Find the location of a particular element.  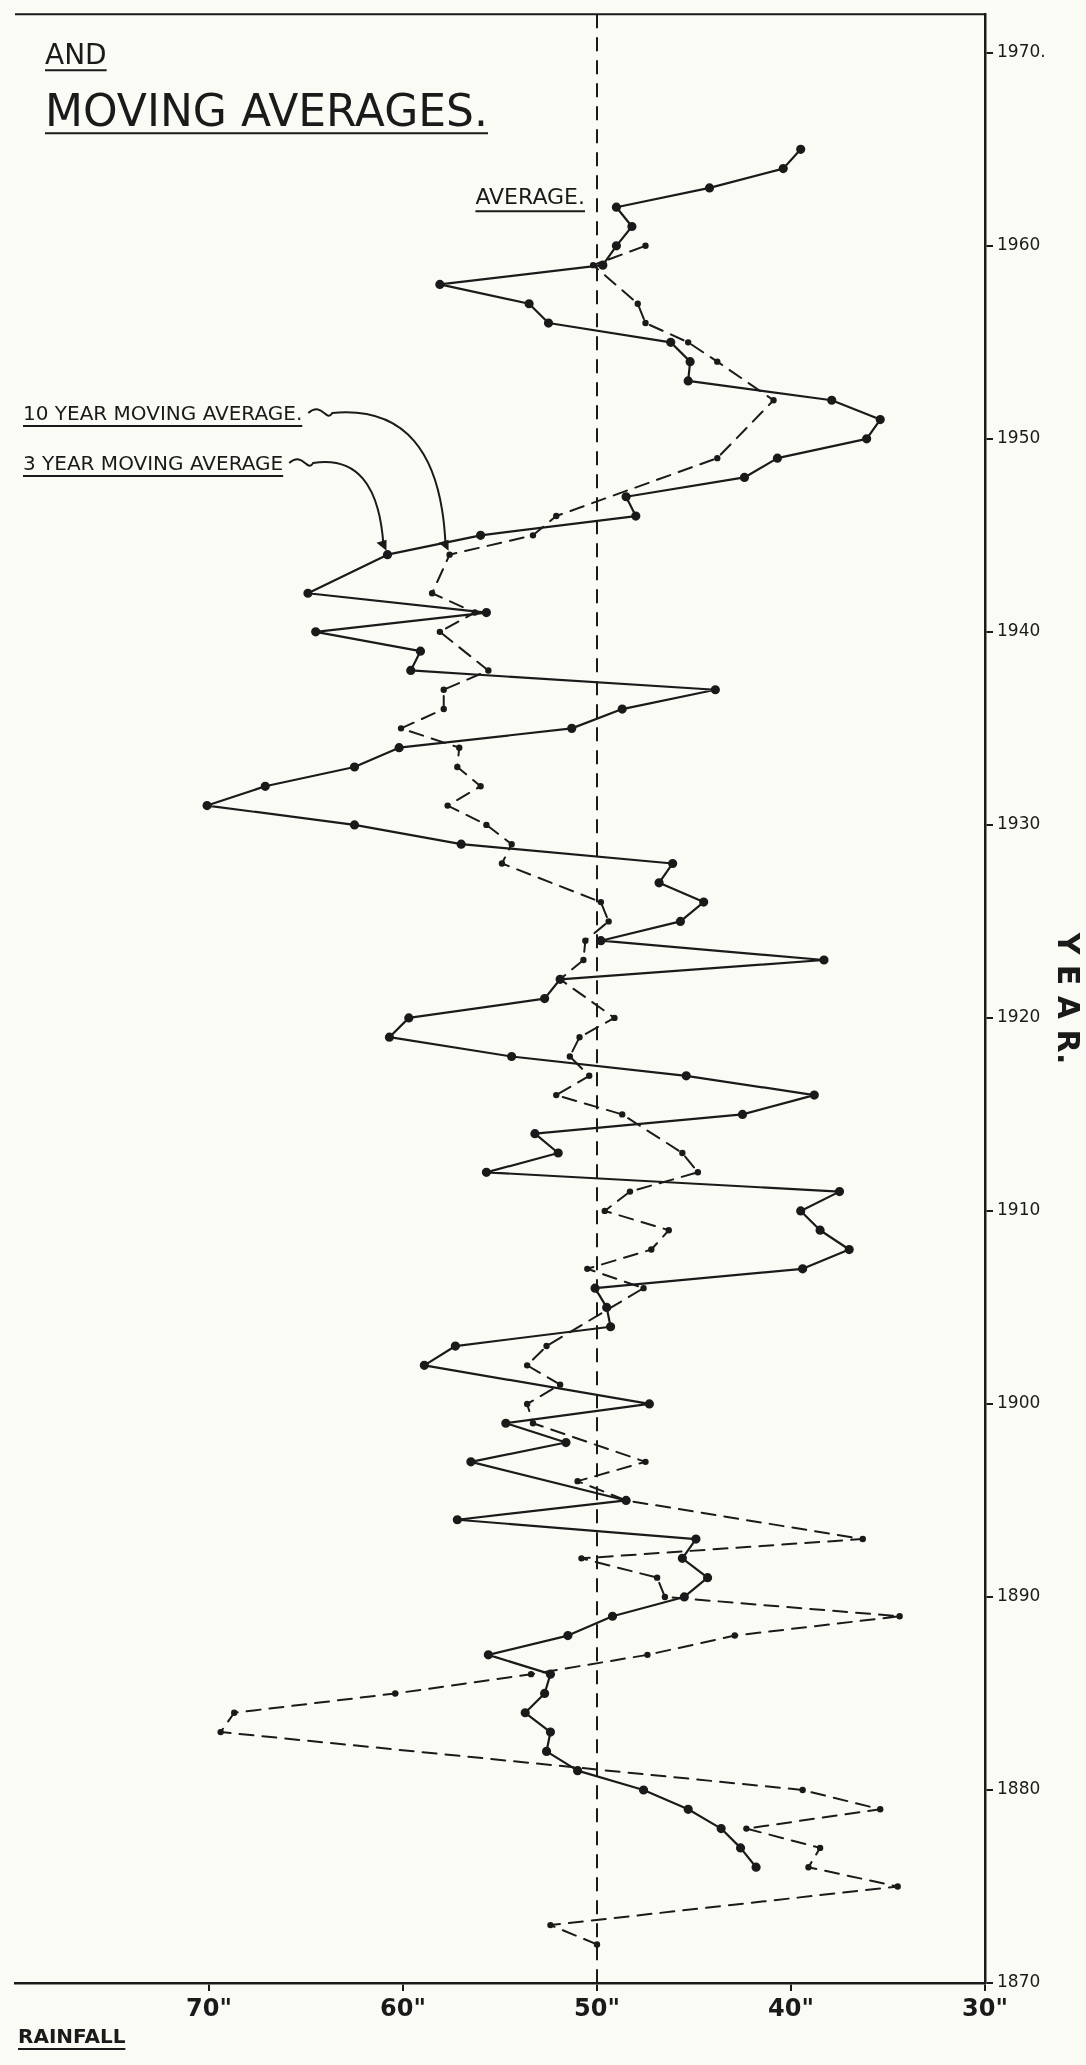

y-tick-label: 1910 is located at coordinates (1019, 1209).